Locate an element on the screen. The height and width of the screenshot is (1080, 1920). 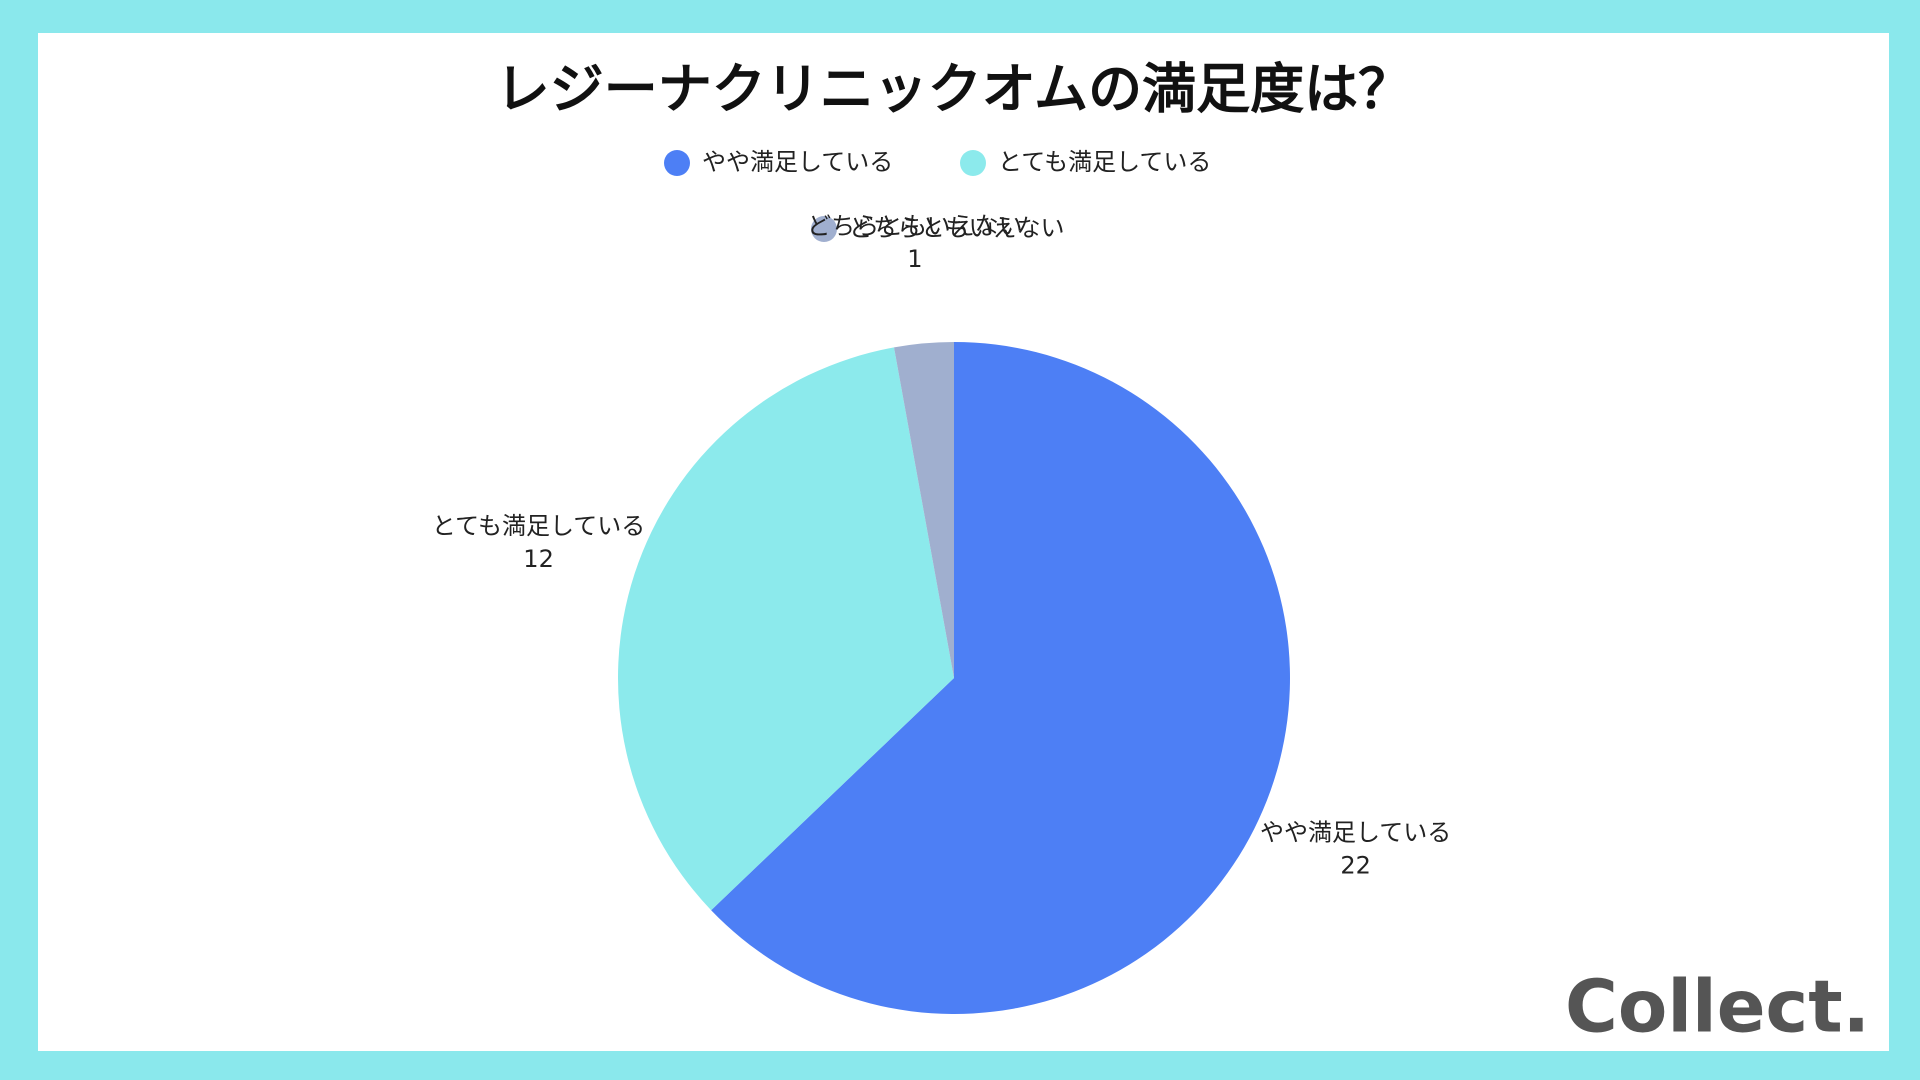
legend-label: とても満足している is located at coordinates (1104, 162).